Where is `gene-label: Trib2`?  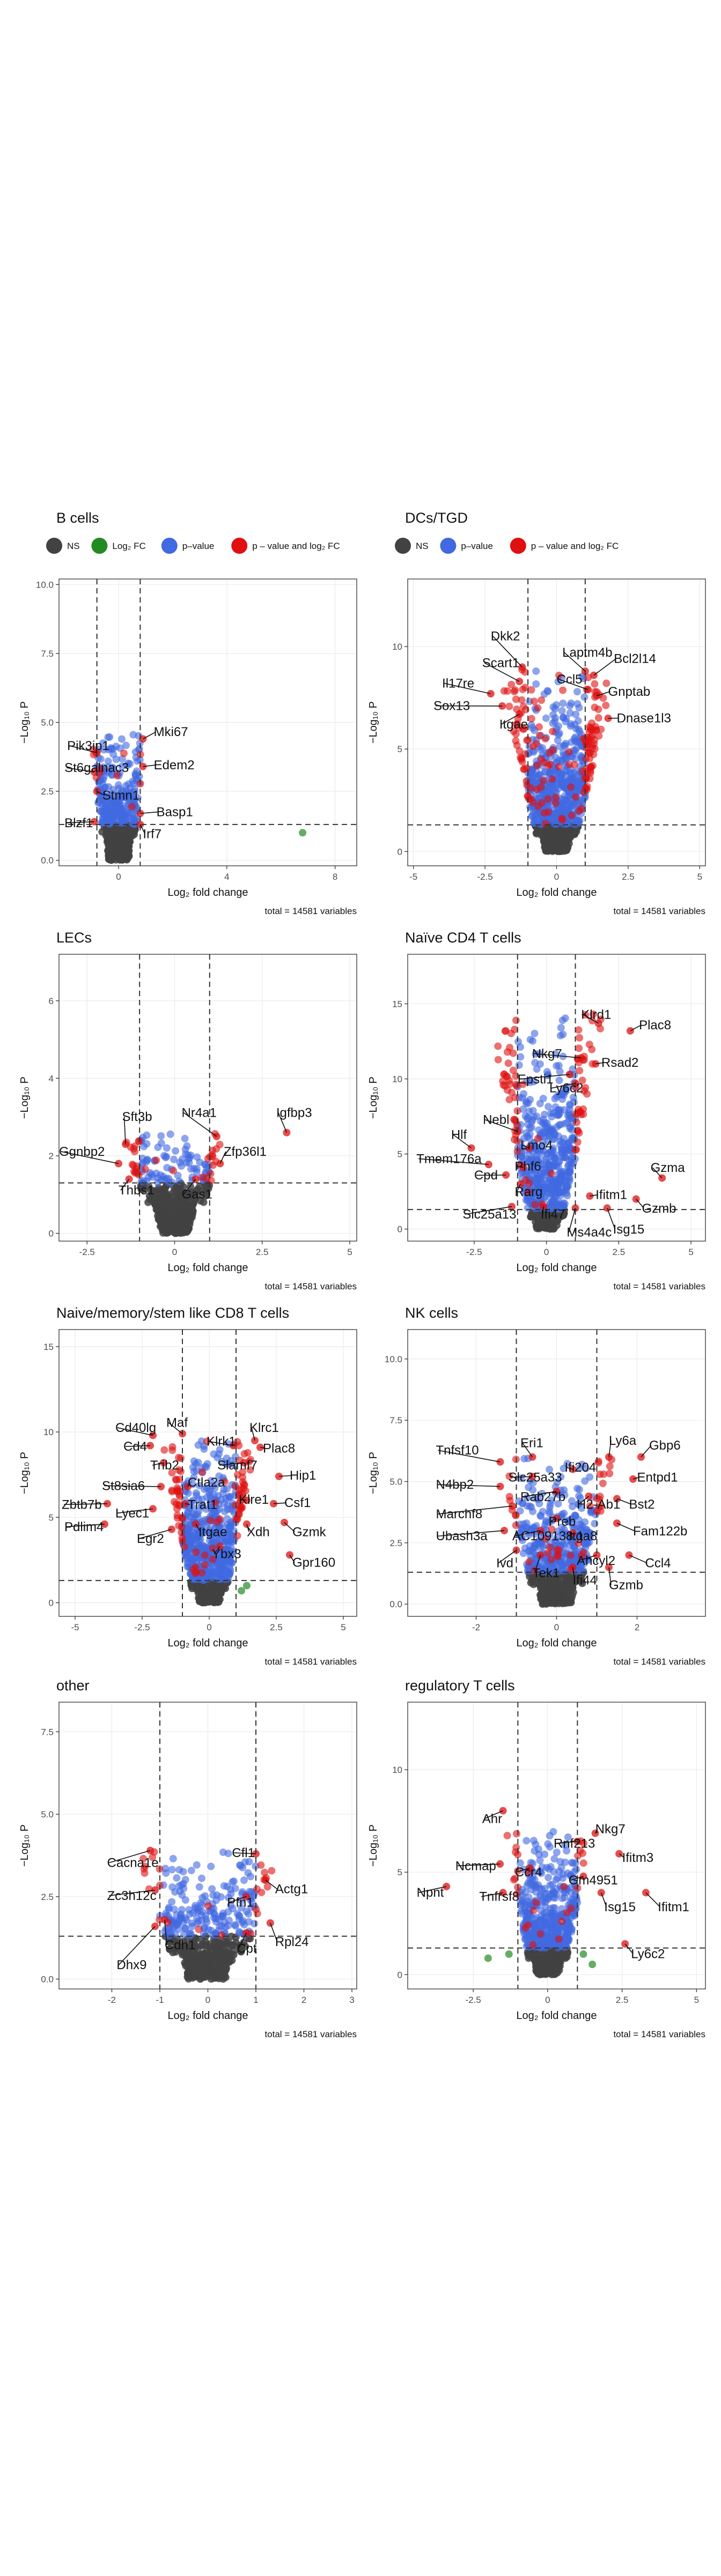 gene-label: Trib2 is located at coordinates (164, 1465).